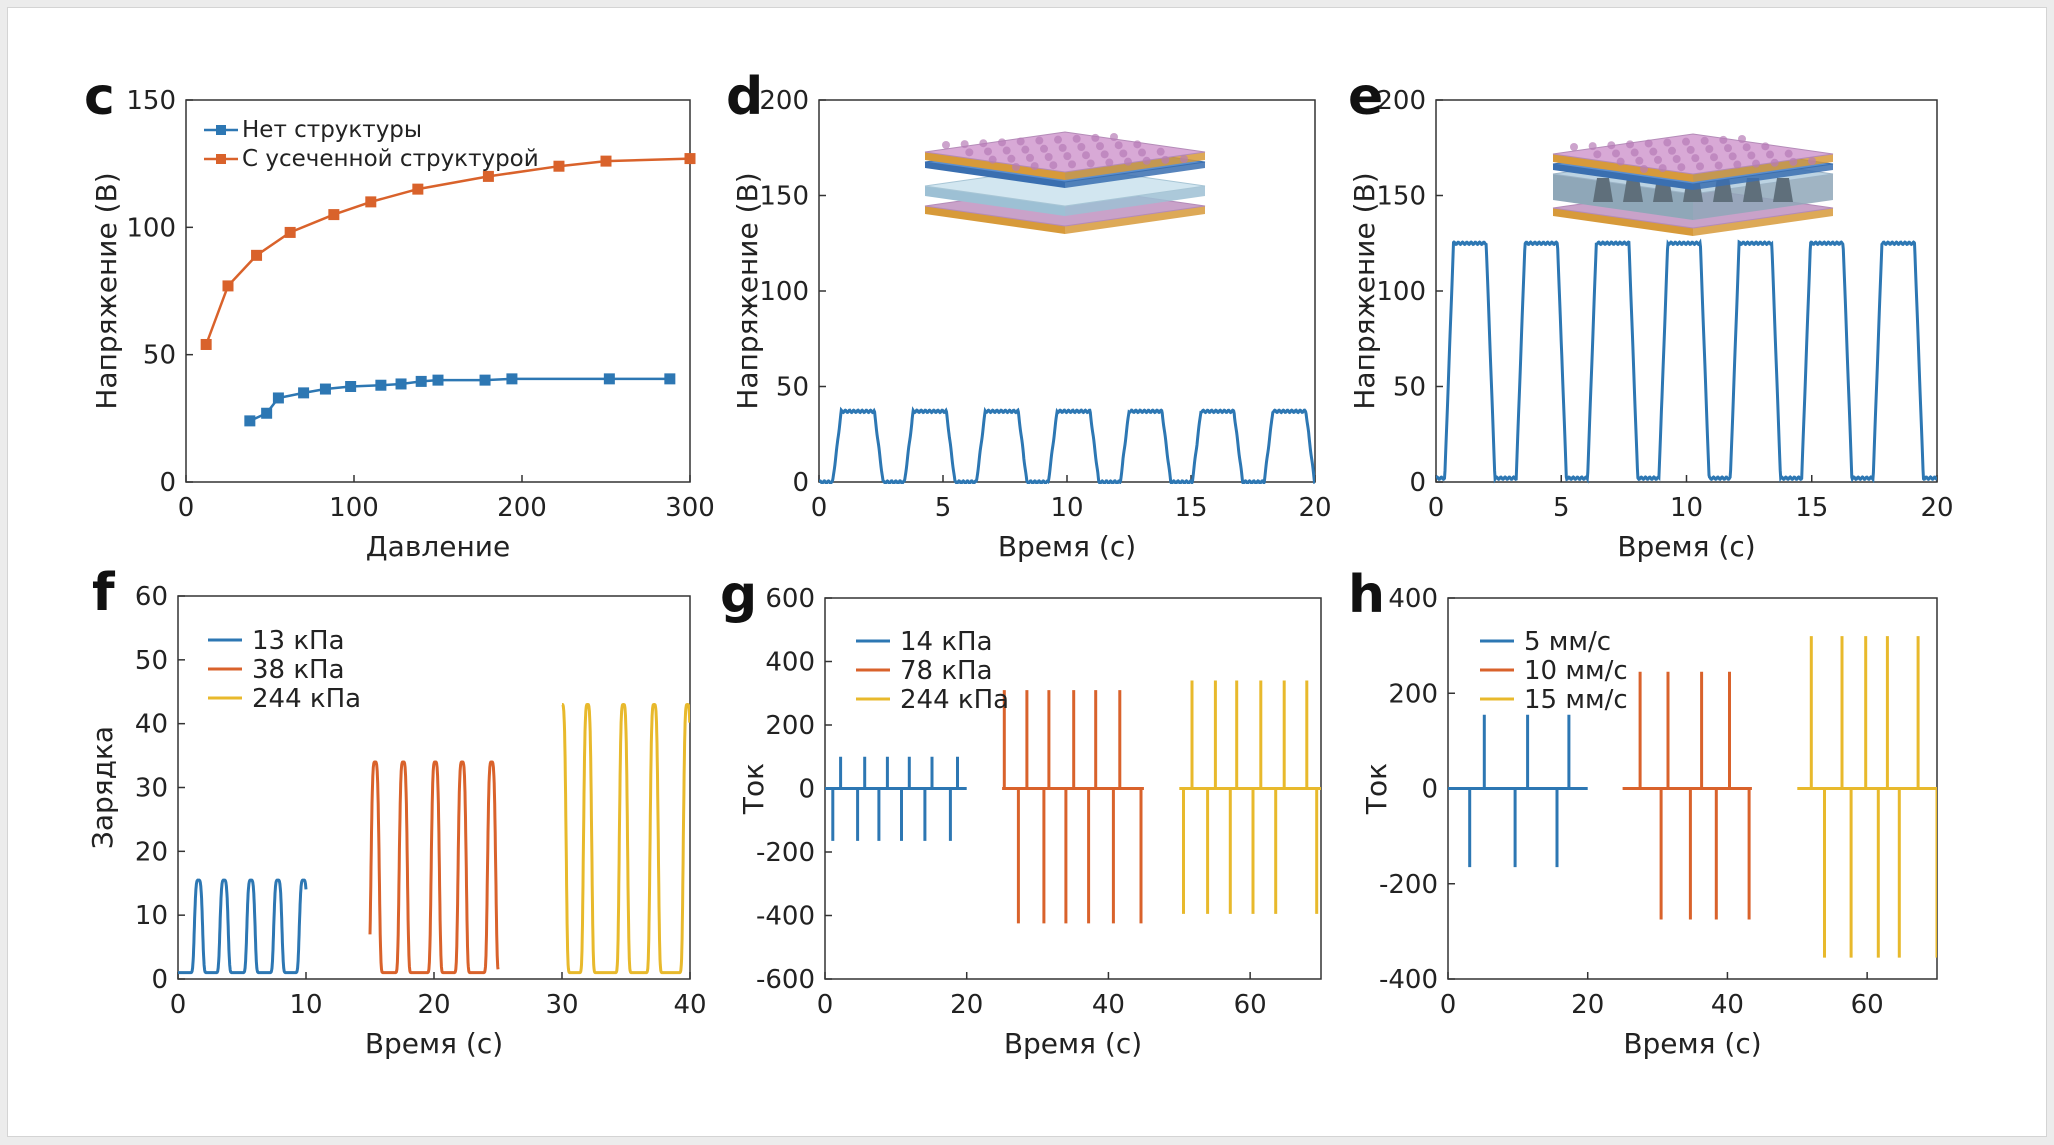  What do you see at coordinates (151, 725) in the screenshot?
I see `y-tick-label: 40` at bounding box center [151, 725].